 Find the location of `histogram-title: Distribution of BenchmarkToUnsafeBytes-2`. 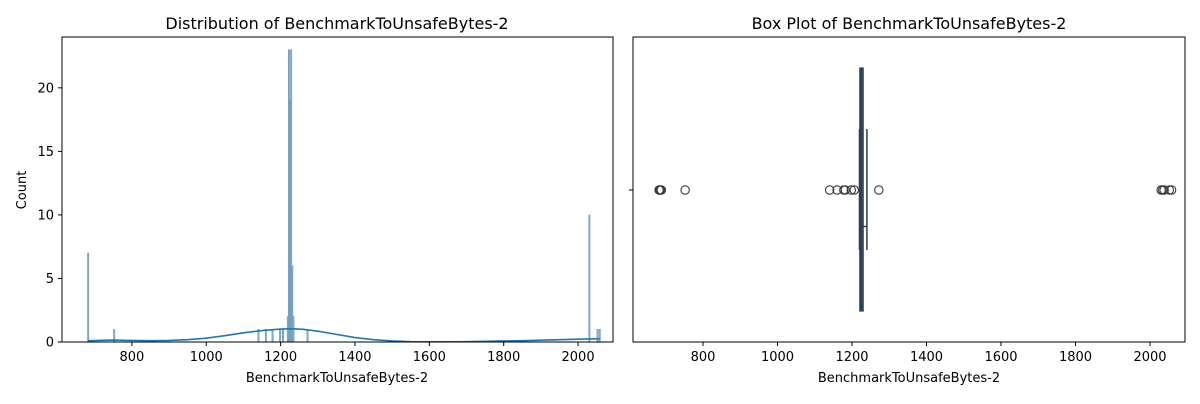

histogram-title: Distribution of BenchmarkToUnsafeBytes-2 is located at coordinates (336, 23).